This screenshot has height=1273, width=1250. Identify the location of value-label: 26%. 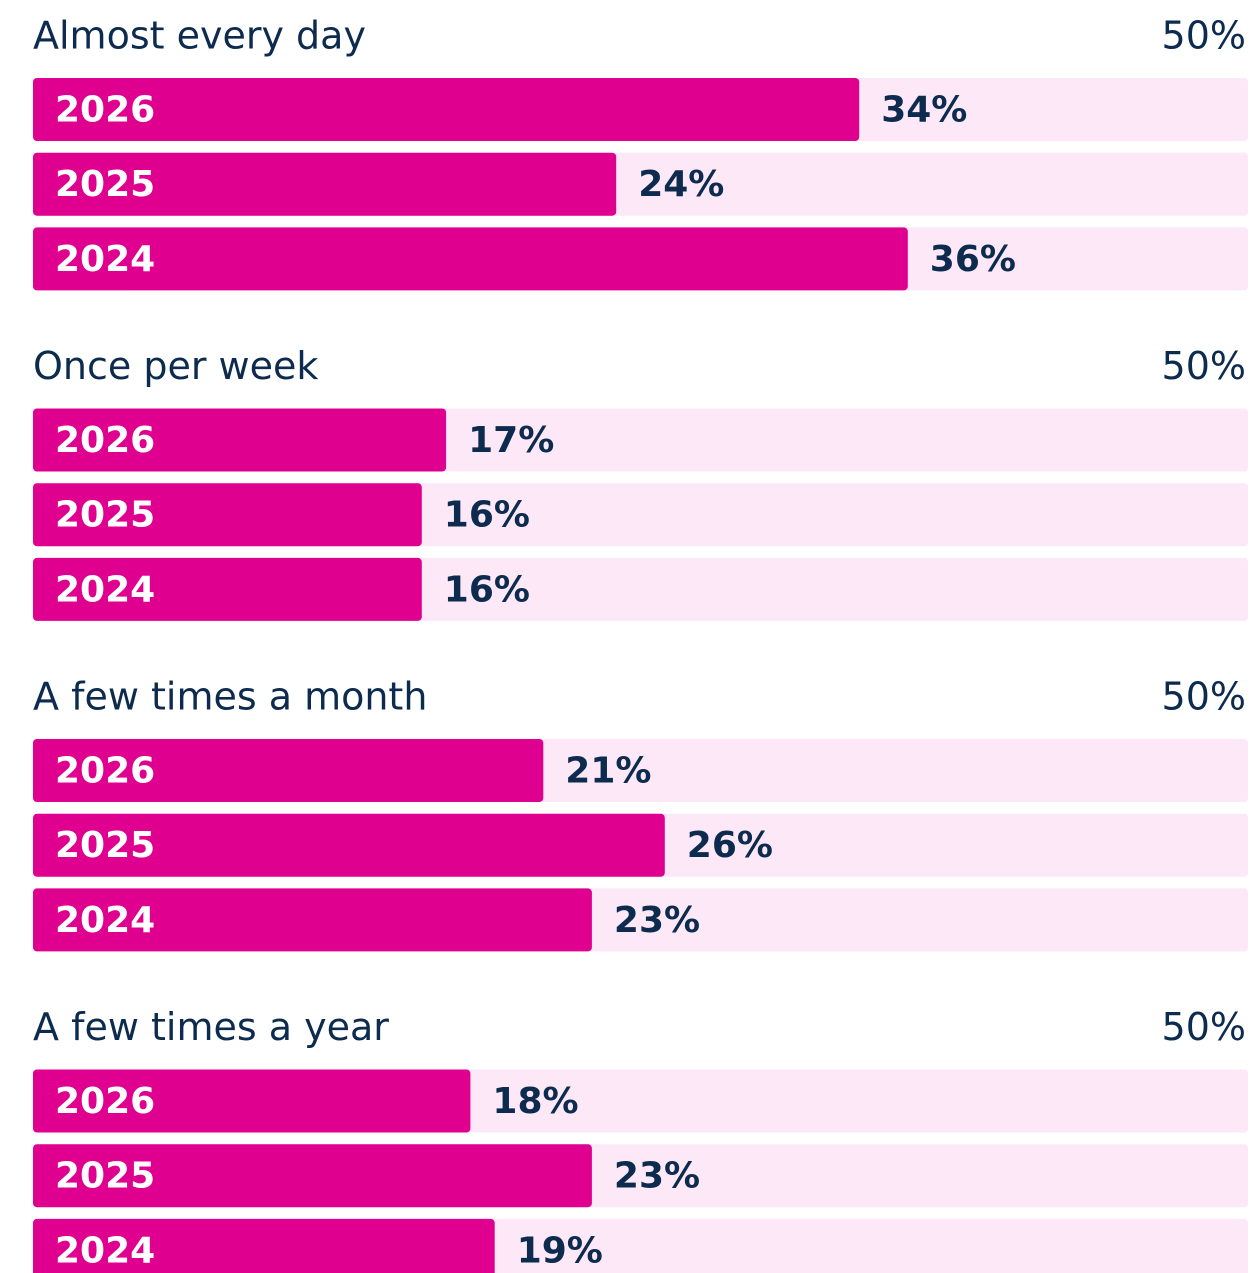
(730, 845).